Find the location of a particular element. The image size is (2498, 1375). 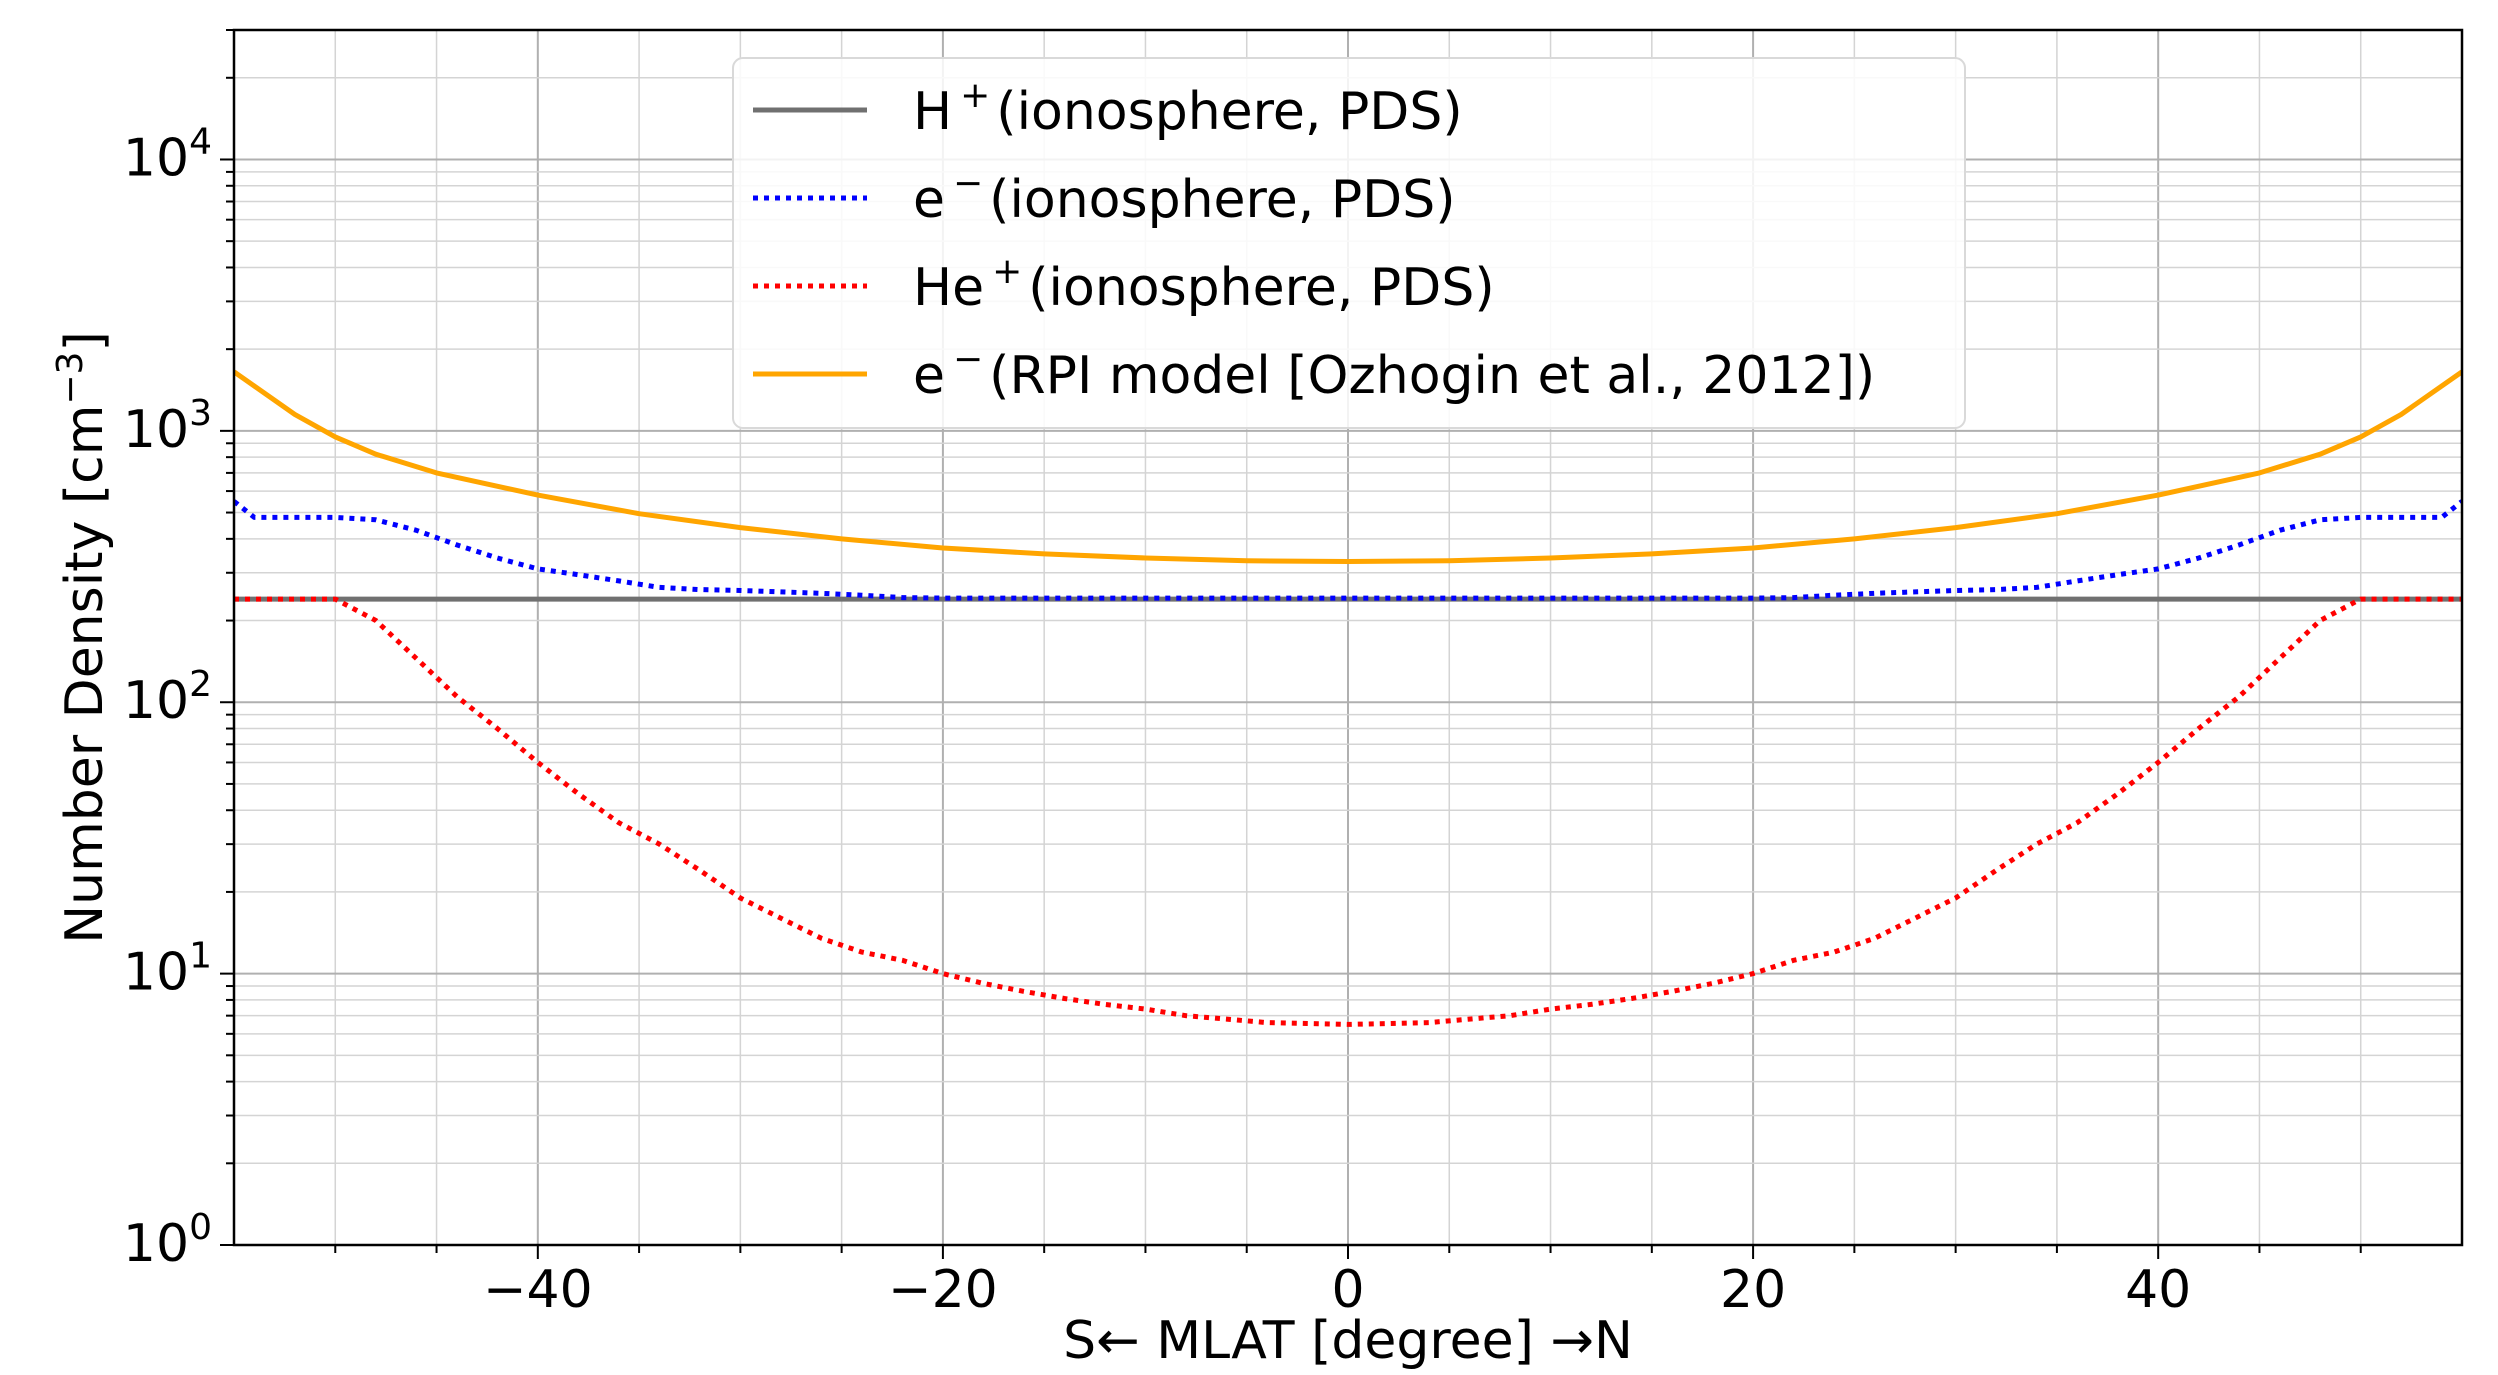

x-tick-label: −20 is located at coordinates (943, 1290).